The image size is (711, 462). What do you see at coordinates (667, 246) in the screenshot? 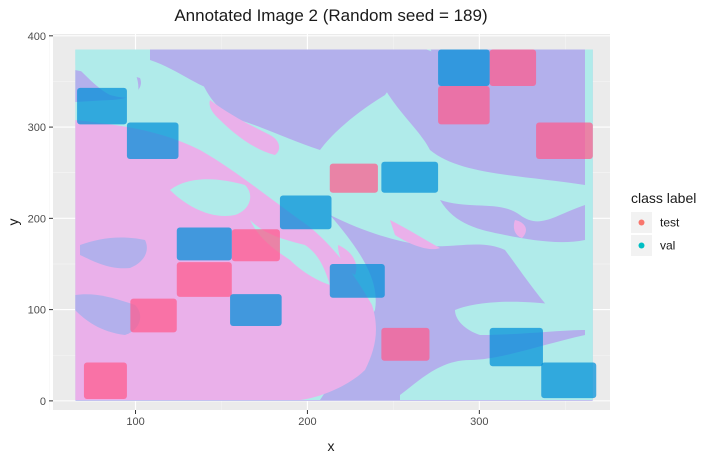
I see `legend-label-val: val` at bounding box center [667, 246].